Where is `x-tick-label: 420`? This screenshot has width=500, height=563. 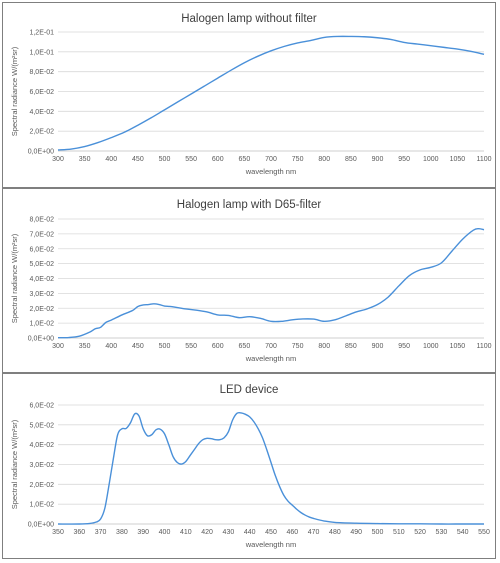 x-tick-label: 420 is located at coordinates (207, 532).